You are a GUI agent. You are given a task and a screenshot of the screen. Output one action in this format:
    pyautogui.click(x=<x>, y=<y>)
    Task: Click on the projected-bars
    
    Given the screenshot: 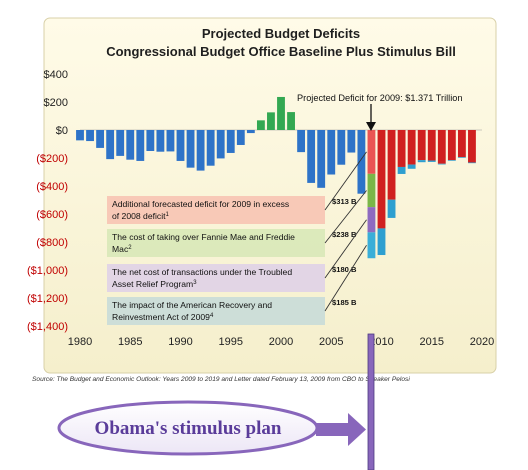 What is the action you would take?
    pyautogui.click(x=426, y=193)
    